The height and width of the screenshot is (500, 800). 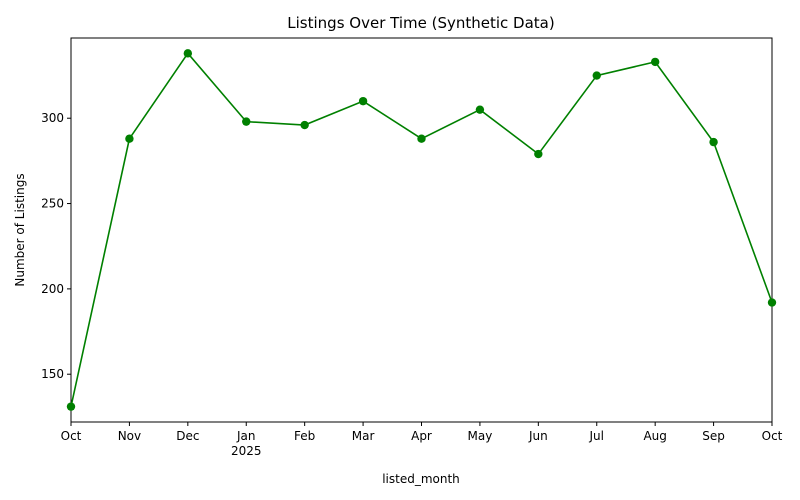 I want to click on x-tick-label: Apr, so click(x=421, y=436).